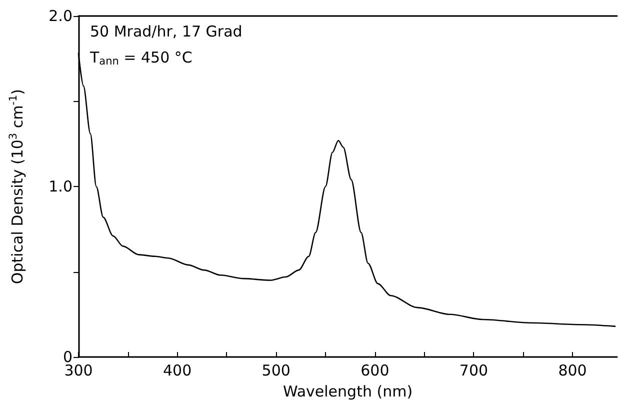  What do you see at coordinates (473, 371) in the screenshot?
I see `x-tick-label: 700` at bounding box center [473, 371].